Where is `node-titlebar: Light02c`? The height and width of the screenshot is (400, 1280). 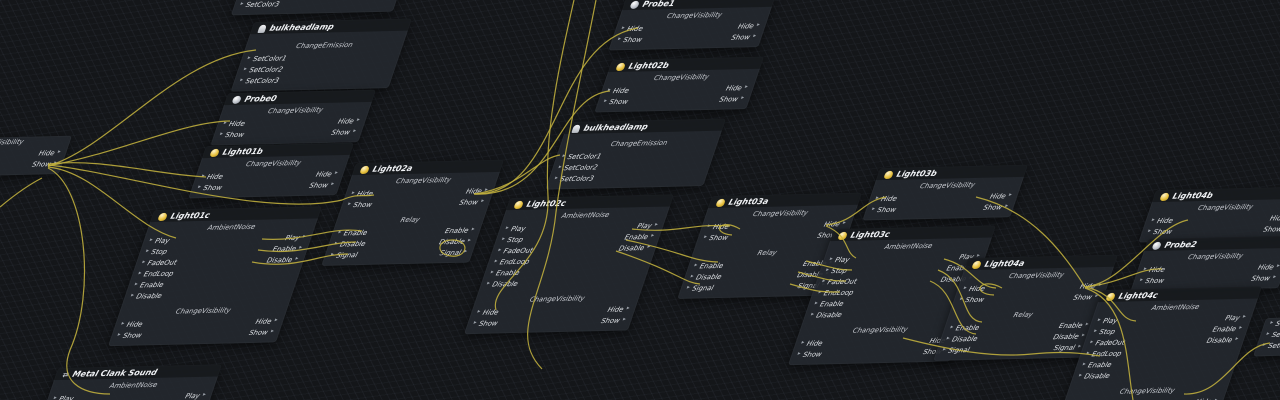 node-titlebar: Light02c is located at coordinates (590, 202).